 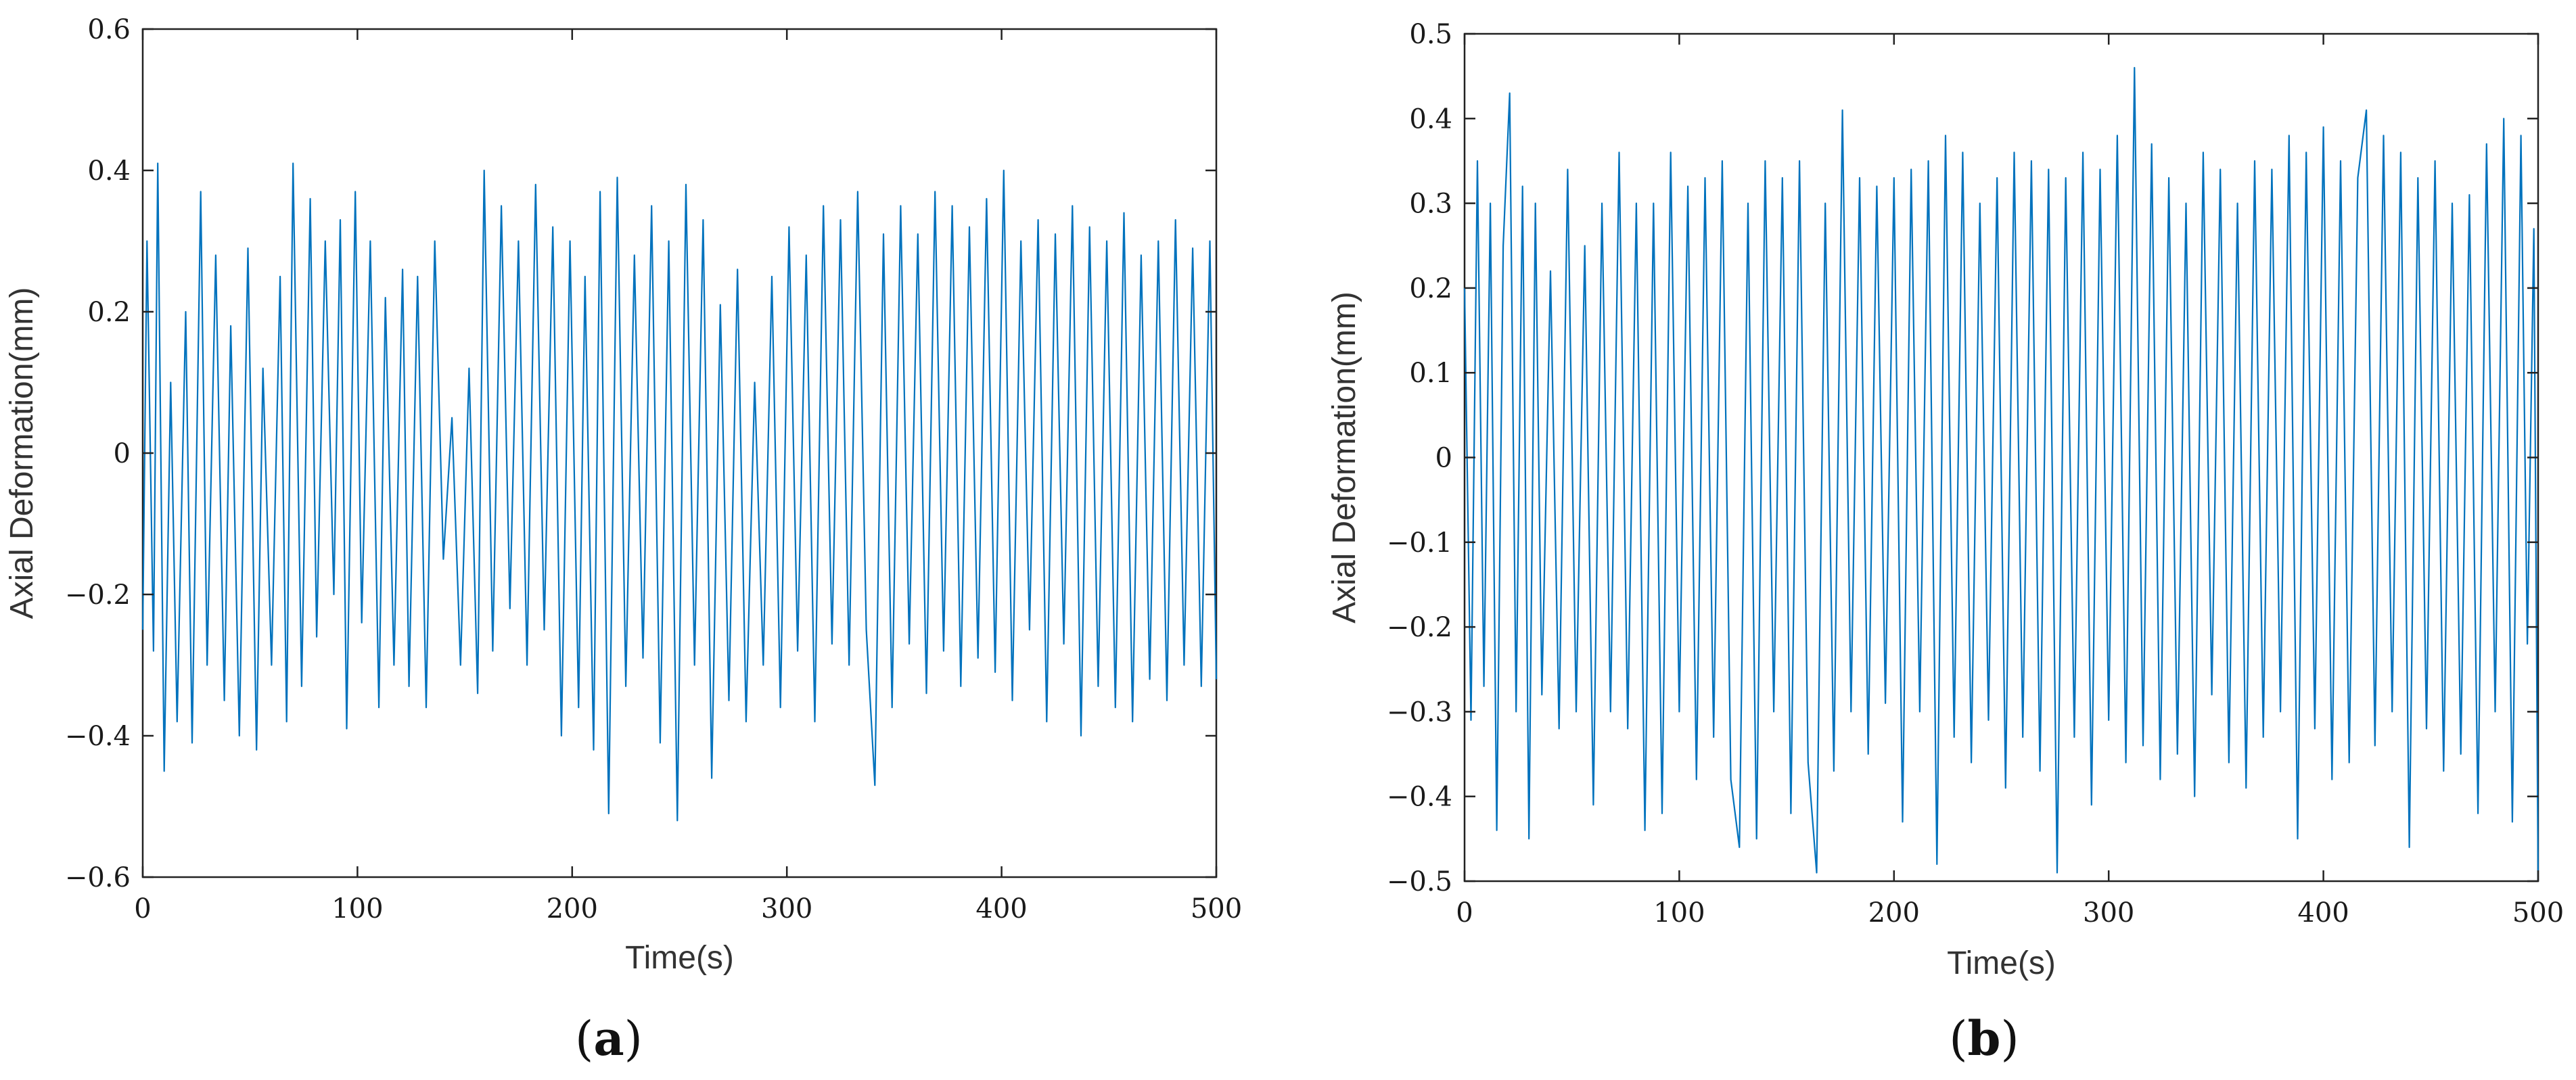 I want to click on y-tick-label: 0.1, so click(x=1430, y=373).